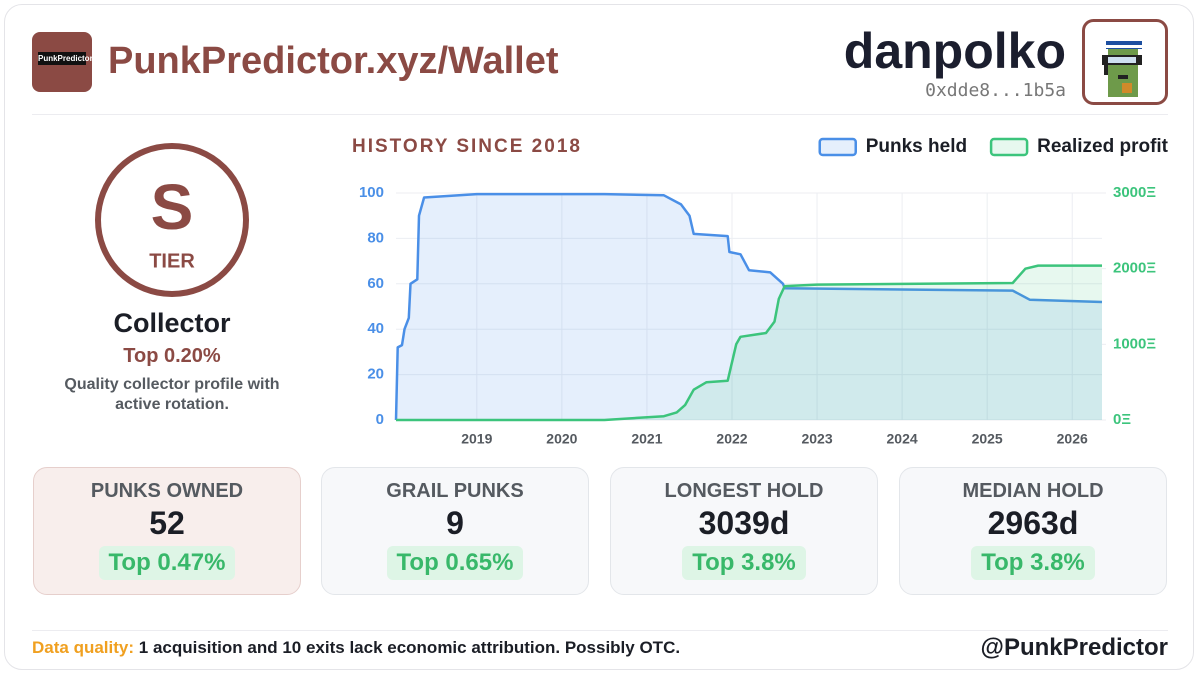 Image resolution: width=1200 pixels, height=675 pixels. I want to click on stat-value: 2963d, so click(1033, 523).